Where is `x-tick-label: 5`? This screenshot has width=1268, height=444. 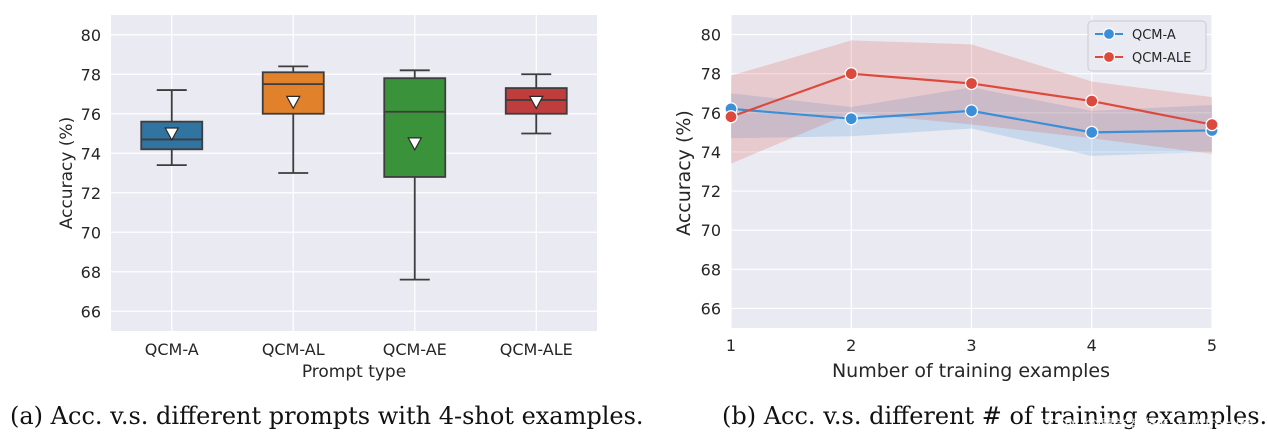
x-tick-label: 5 is located at coordinates (1212, 345).